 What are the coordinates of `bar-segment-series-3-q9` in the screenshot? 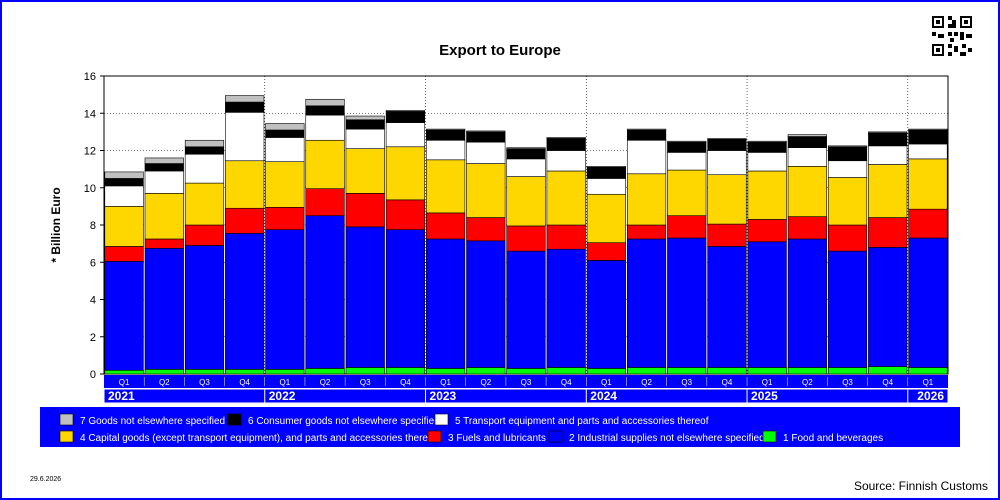 It's located at (486, 229).